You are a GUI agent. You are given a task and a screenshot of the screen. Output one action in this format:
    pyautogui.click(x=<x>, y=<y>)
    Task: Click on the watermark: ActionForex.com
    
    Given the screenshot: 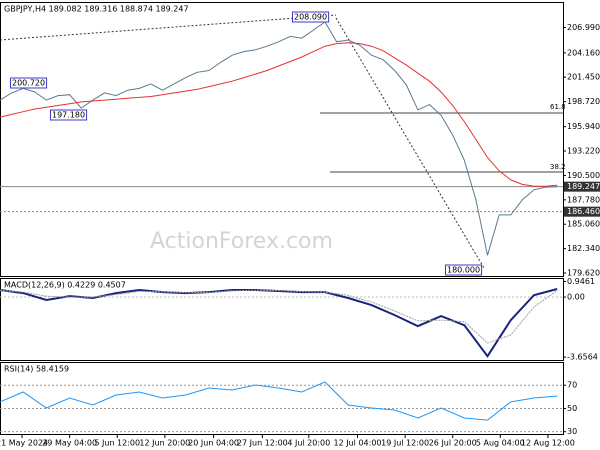 What is the action you would take?
    pyautogui.click(x=241, y=241)
    